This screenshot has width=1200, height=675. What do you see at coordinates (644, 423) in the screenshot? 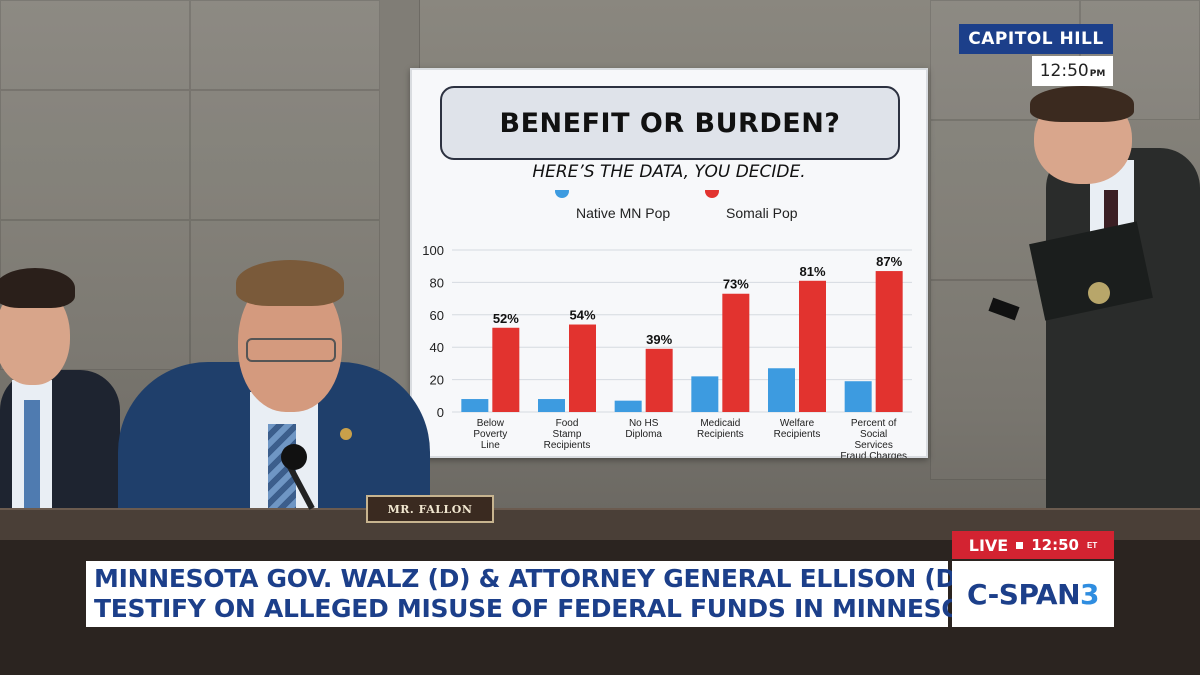
I see `x-tick-label: No HS` at bounding box center [644, 423].